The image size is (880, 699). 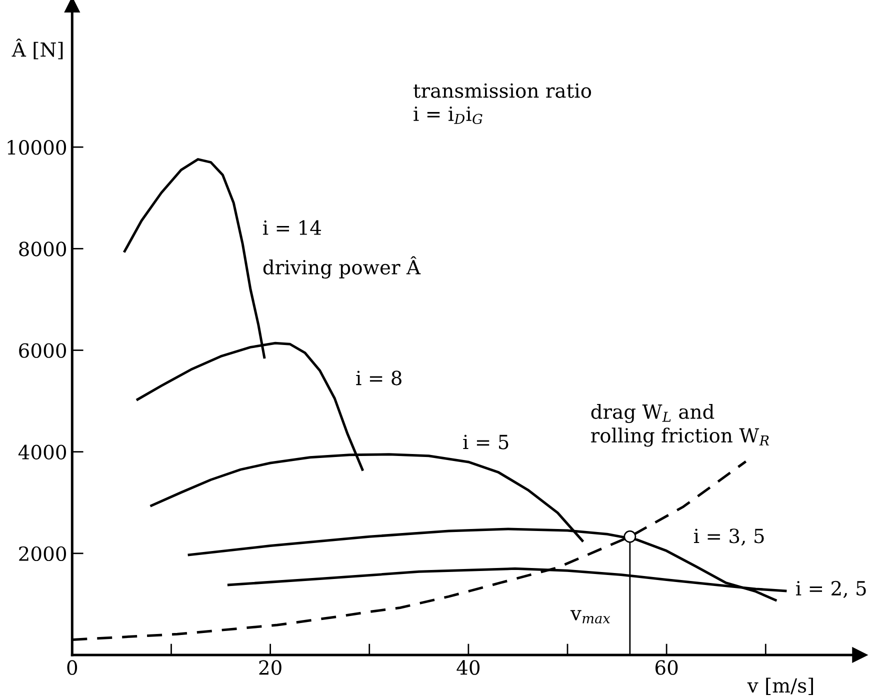 What do you see at coordinates (468, 667) in the screenshot?
I see `x-tick-label: 40` at bounding box center [468, 667].